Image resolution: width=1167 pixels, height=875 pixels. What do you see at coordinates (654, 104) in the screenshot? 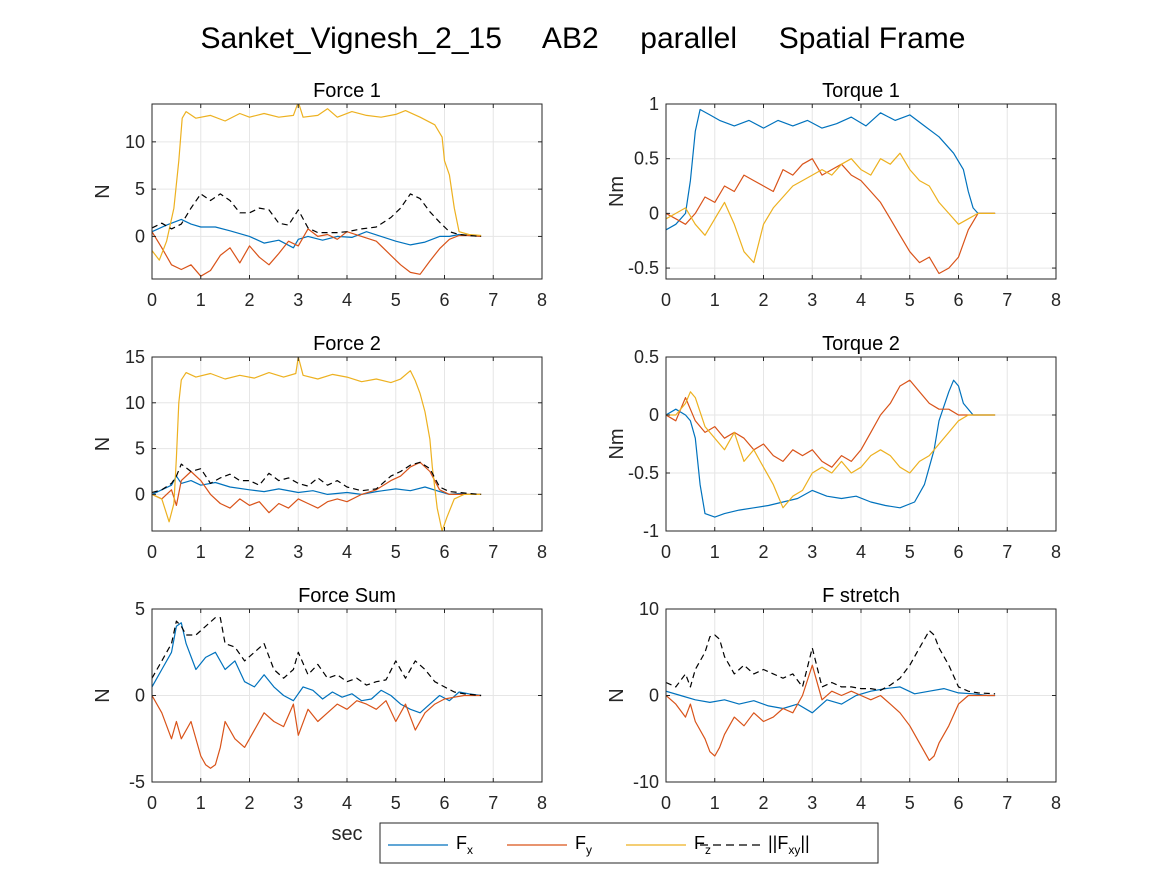
I see `y-tick-label: 1` at bounding box center [654, 104].